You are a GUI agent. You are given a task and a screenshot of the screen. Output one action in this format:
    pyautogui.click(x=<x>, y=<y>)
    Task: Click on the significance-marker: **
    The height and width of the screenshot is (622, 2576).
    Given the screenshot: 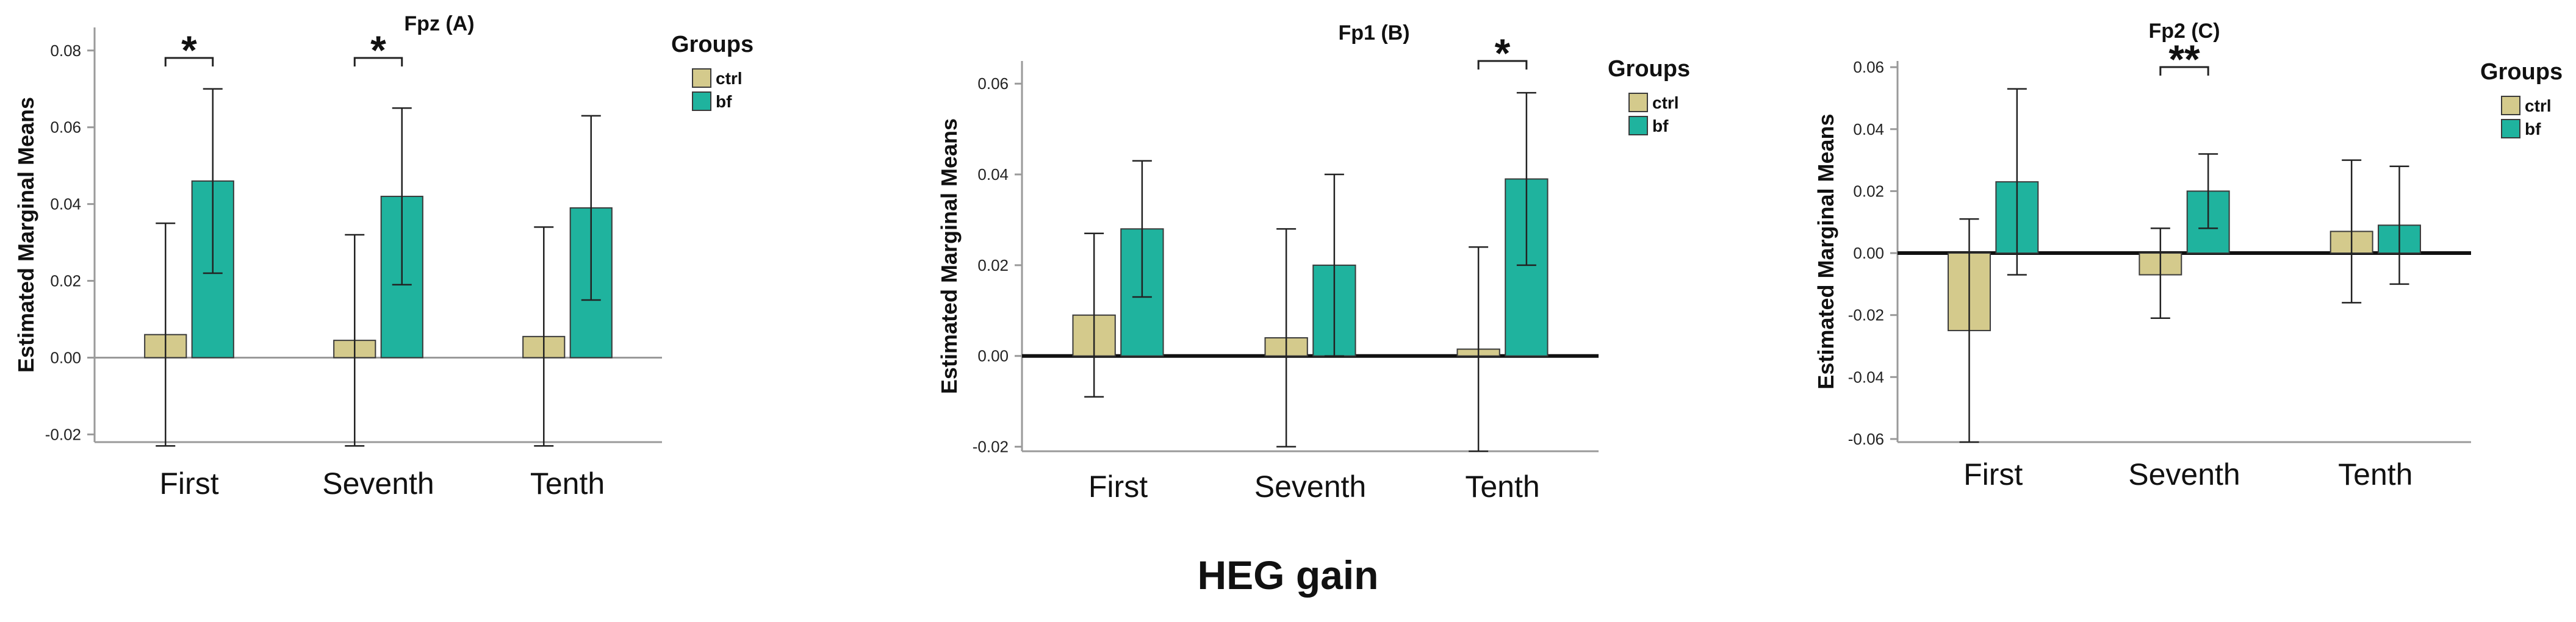 What is the action you would take?
    pyautogui.click(x=2184, y=59)
    